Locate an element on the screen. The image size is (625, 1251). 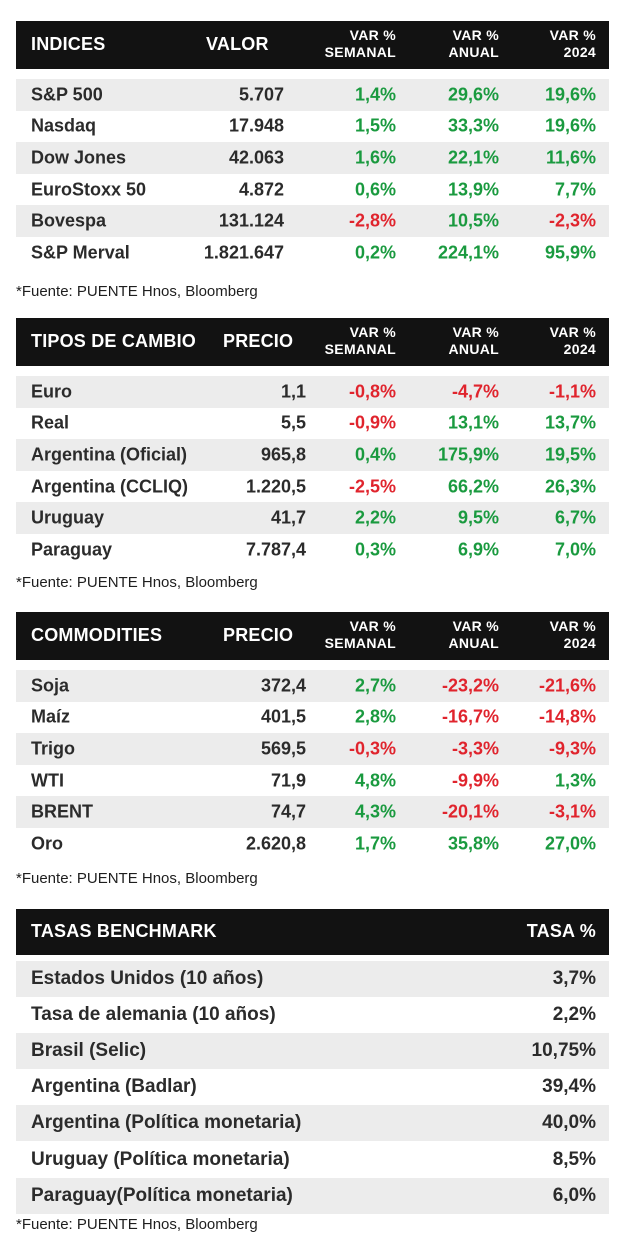
rate-value: 8,5% is located at coordinates (574, 1159).